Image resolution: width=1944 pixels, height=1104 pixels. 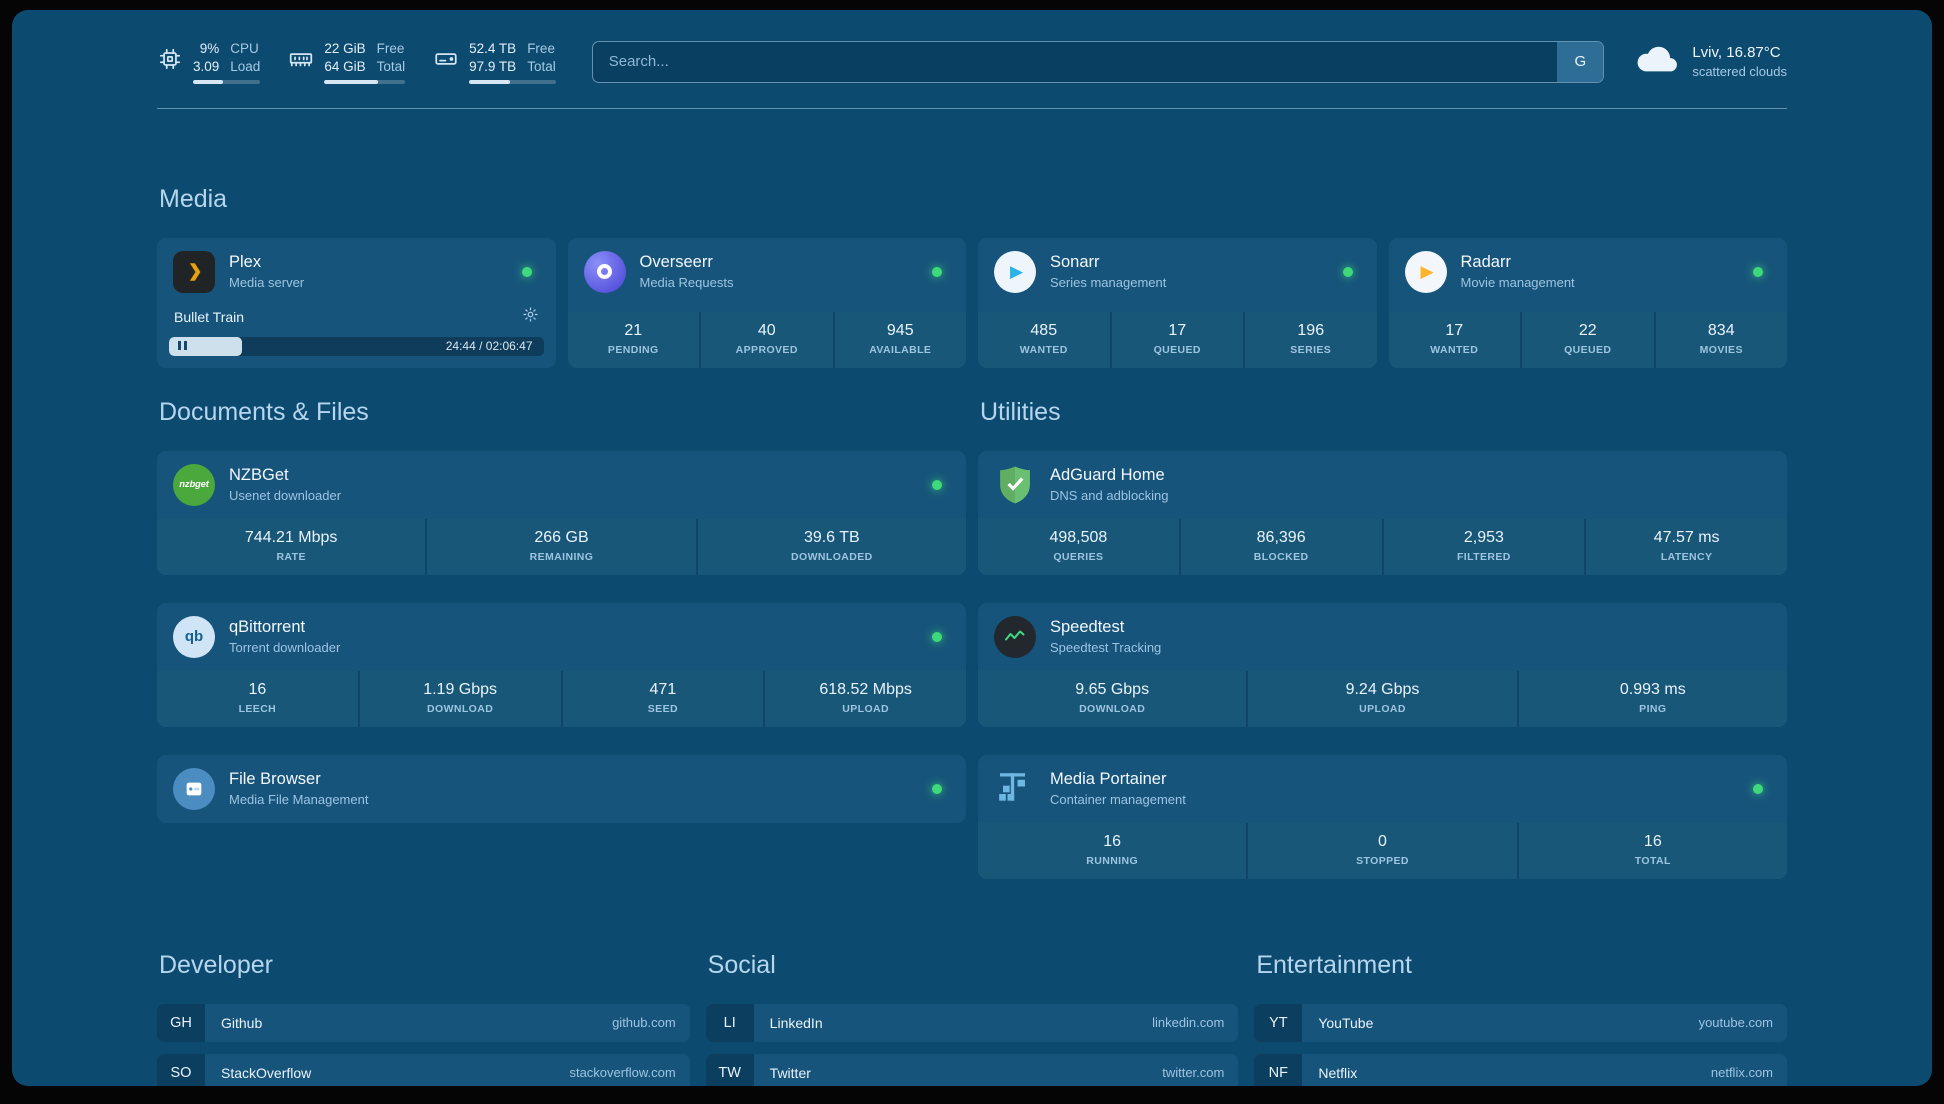 I want to click on service-link-adguard: AdGuard Home DNS and adblocking, so click(x=1382, y=485).